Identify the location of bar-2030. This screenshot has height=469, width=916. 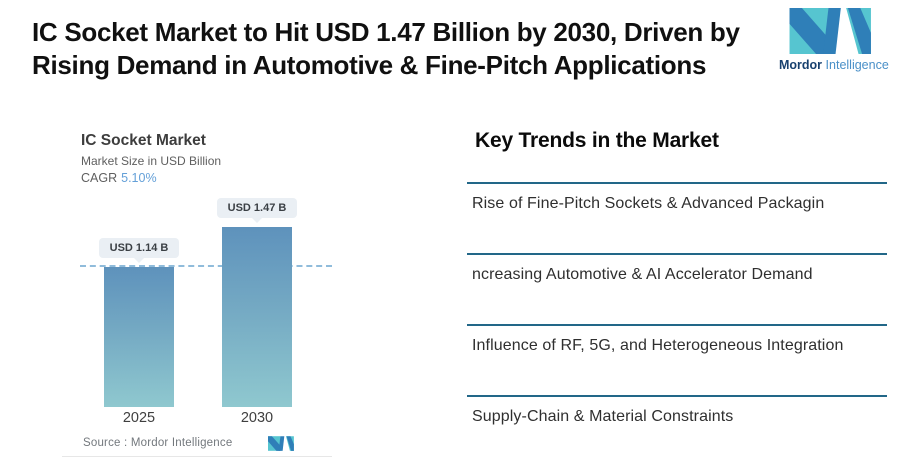
(257, 317).